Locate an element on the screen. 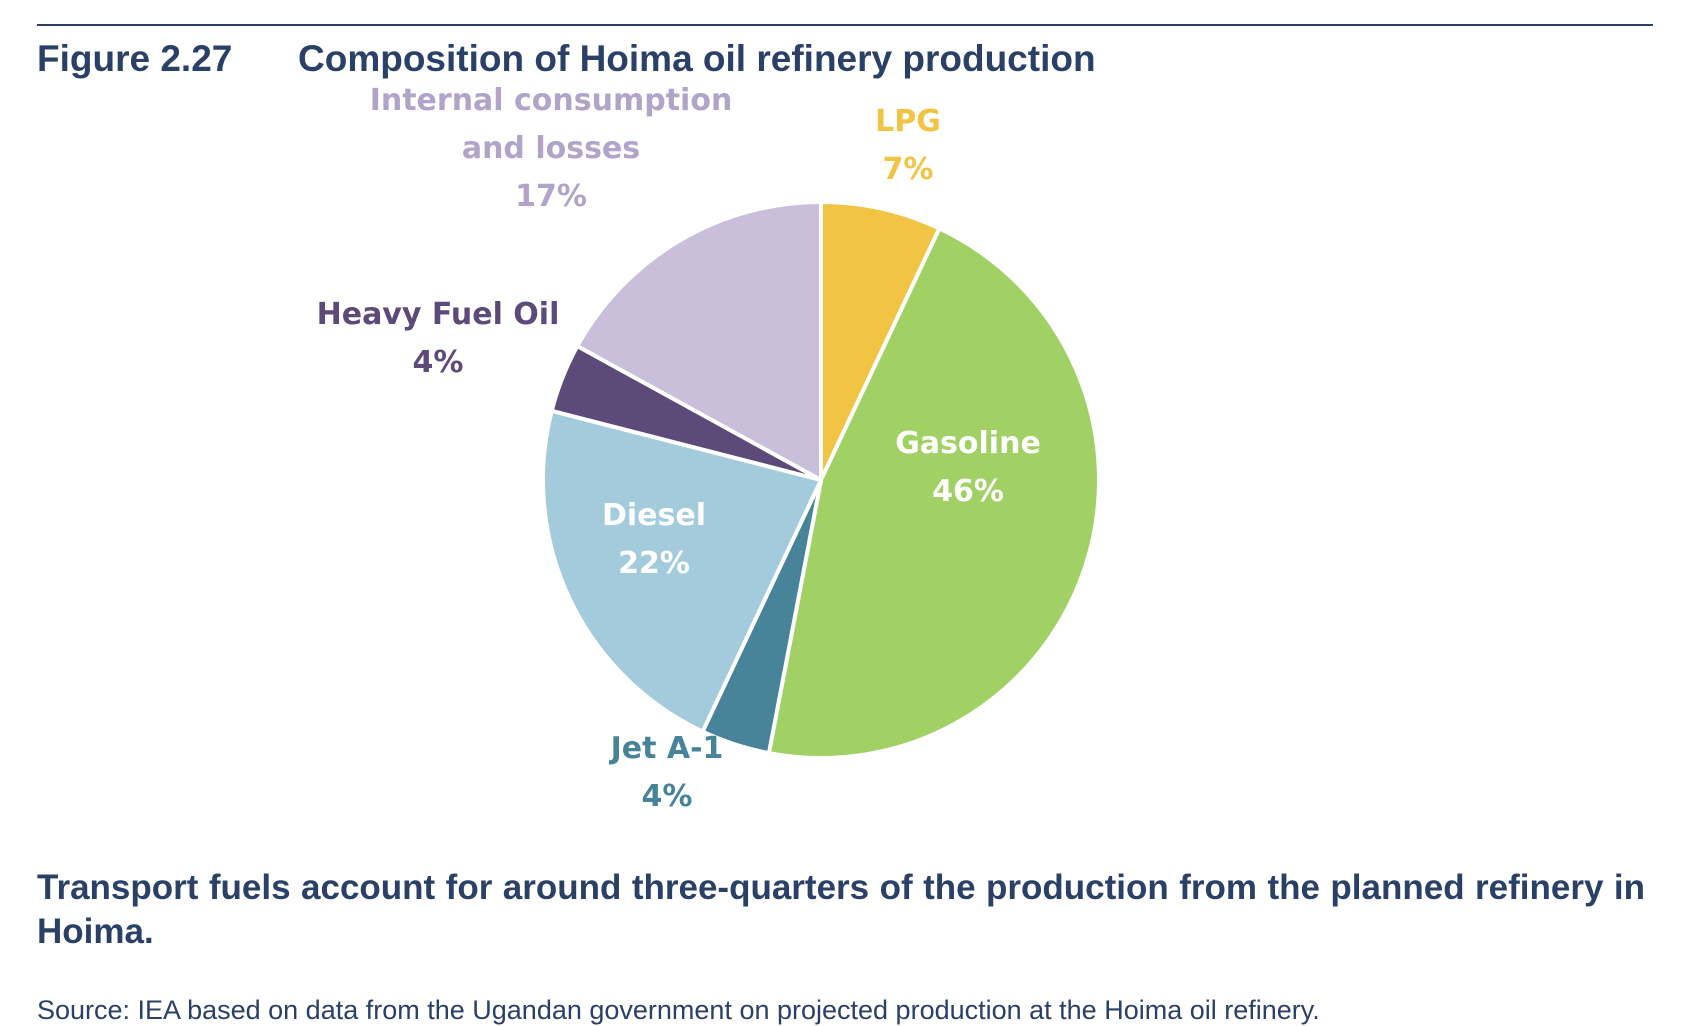 The image size is (1700, 1026). pie-slice-diesel is located at coordinates (681, 571).